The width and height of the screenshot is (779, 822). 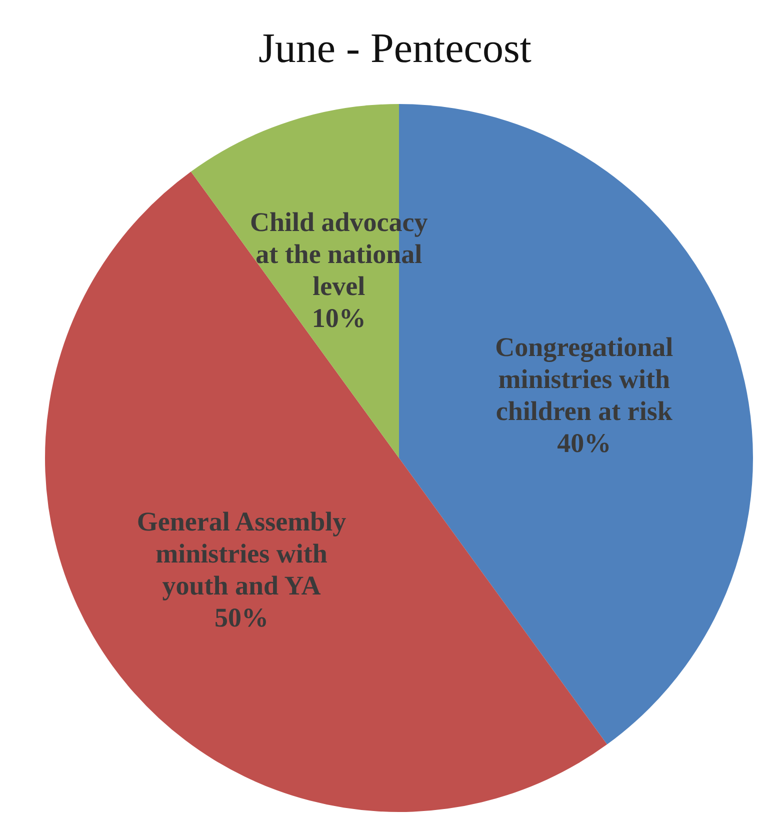 I want to click on chart-title: June - Pentecost, so click(x=395, y=49).